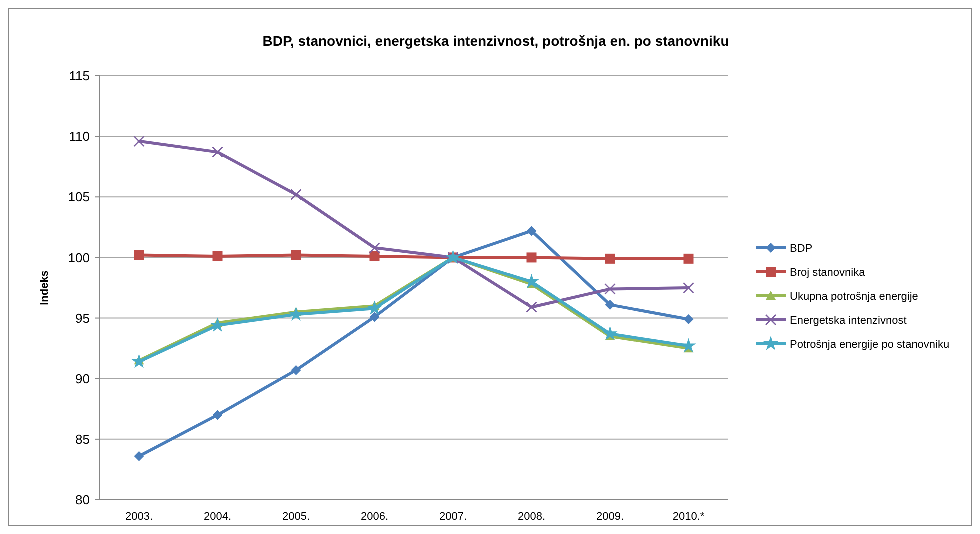  Describe the element at coordinates (801, 248) in the screenshot. I see `legend-label: BDP` at that location.